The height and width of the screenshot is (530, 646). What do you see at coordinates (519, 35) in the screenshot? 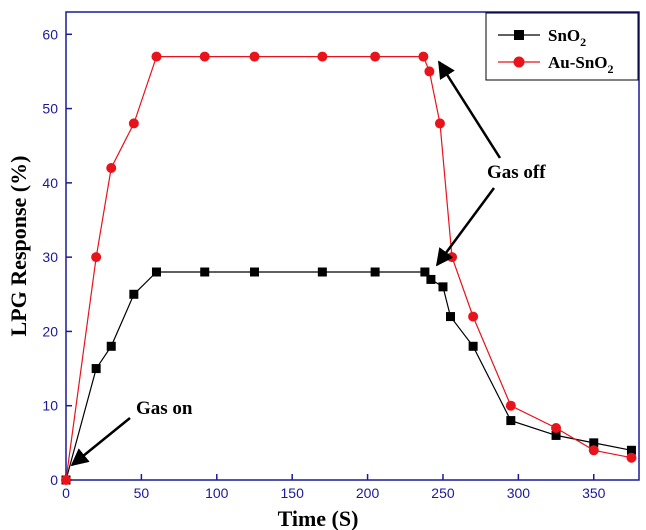
I see `legend-marker-sno2` at bounding box center [519, 35].